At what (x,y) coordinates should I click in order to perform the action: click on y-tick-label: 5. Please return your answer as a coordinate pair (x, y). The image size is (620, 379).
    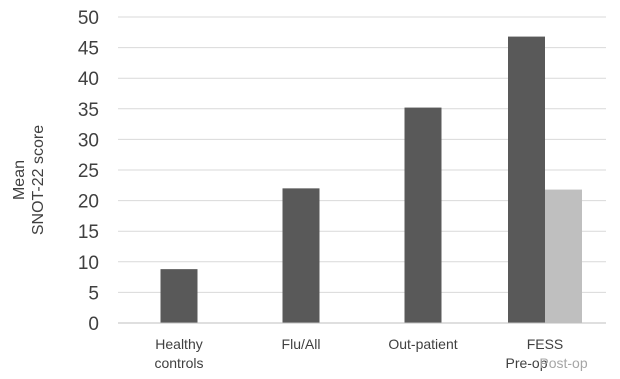
    Looking at the image, I should click on (93, 293).